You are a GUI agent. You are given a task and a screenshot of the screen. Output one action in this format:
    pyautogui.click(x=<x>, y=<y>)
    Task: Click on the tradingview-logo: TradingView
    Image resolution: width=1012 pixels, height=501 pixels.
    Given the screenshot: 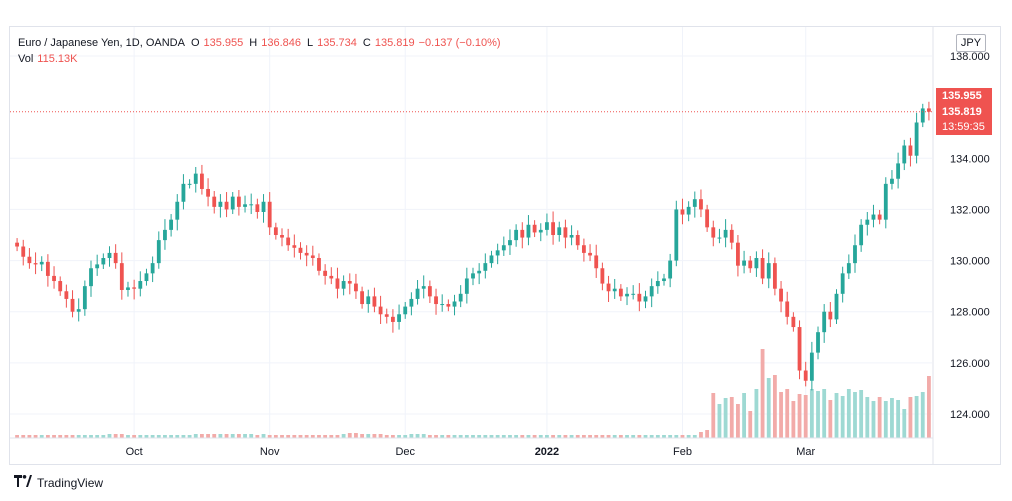 What is the action you would take?
    pyautogui.click(x=58, y=482)
    